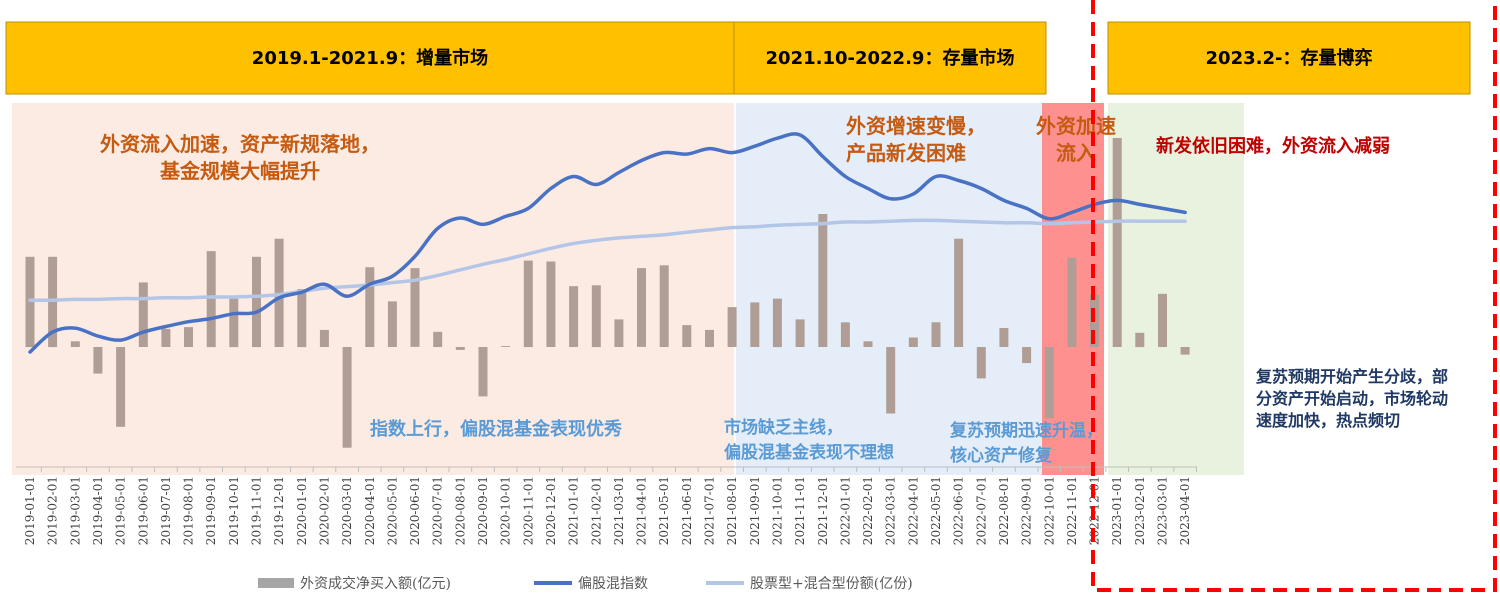 The height and width of the screenshot is (600, 1500). What do you see at coordinates (664, 510) in the screenshot?
I see `x-tick-label: 2021-05-01` at bounding box center [664, 510].